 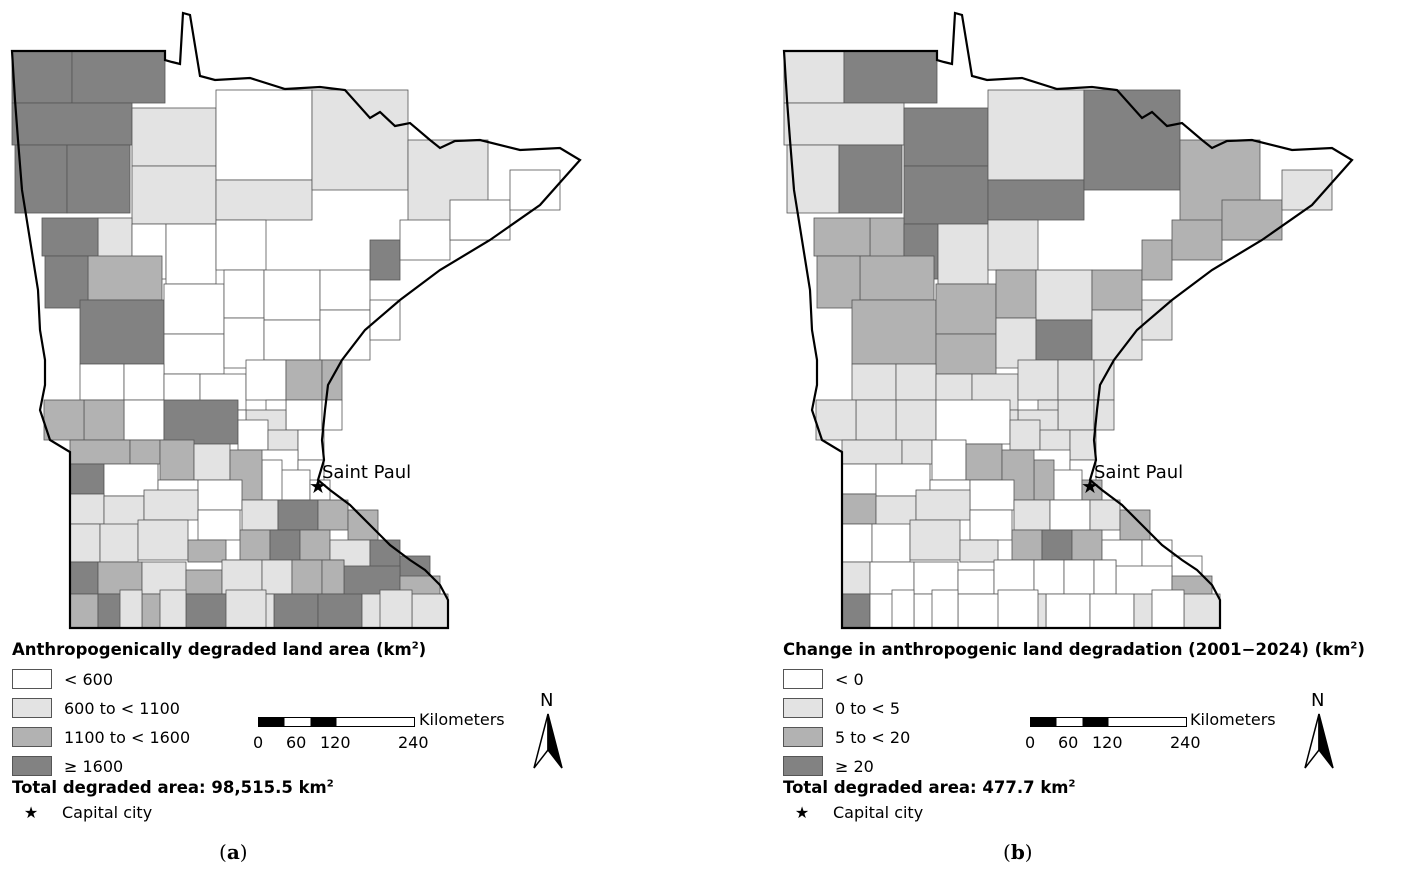 What do you see at coordinates (1090, 486) in the screenshot?
I see `capital-star-icon: ★` at bounding box center [1090, 486].